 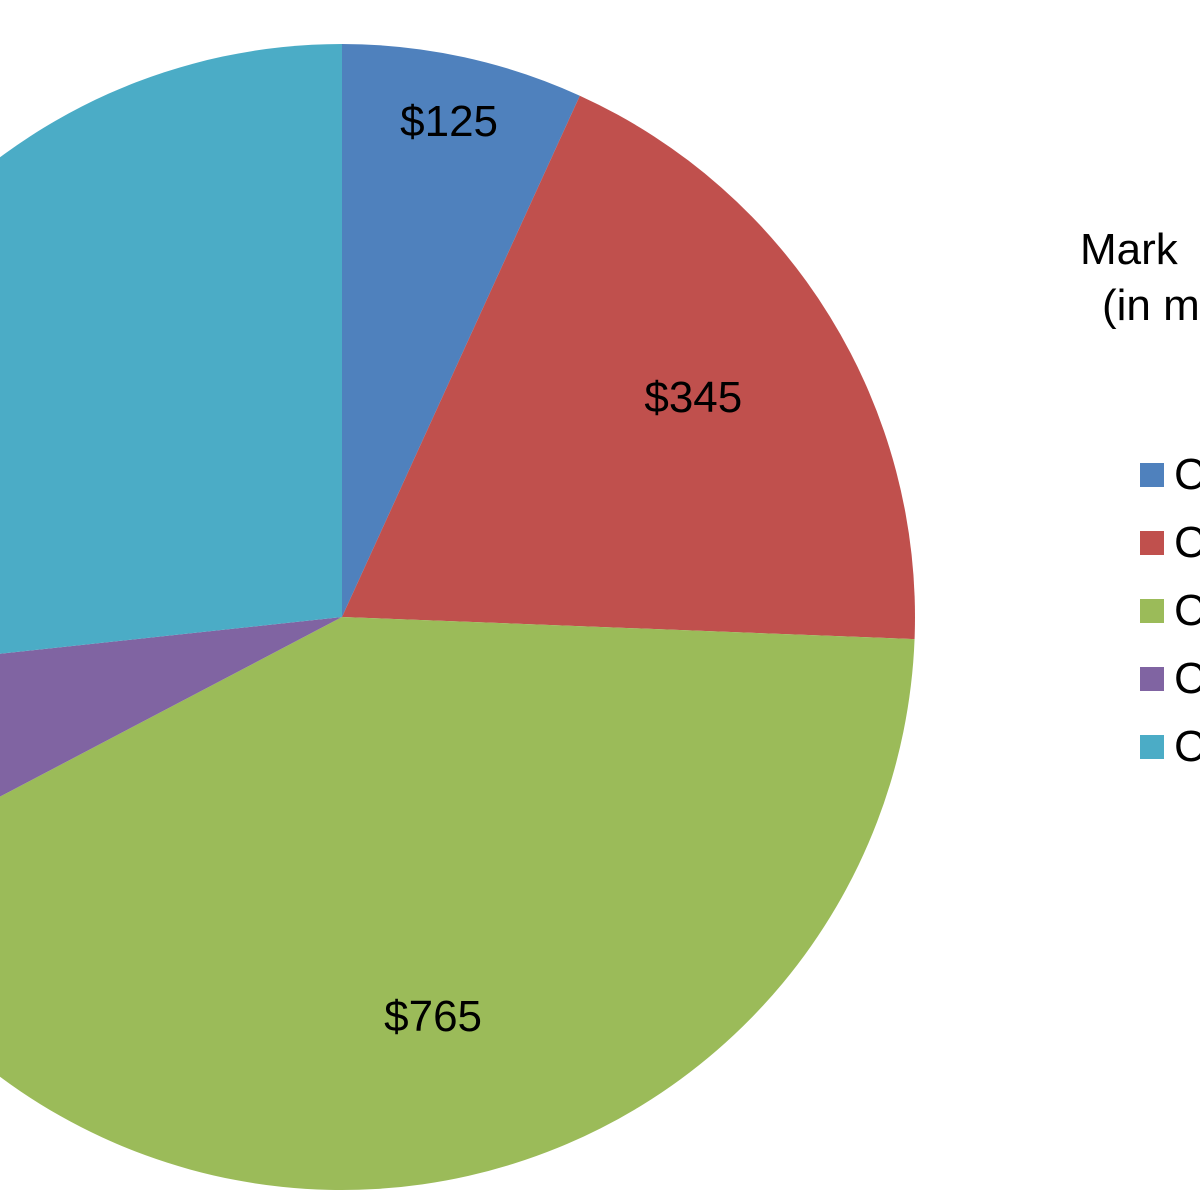 I want to click on legend-label-4: C, so click(x=1187, y=678).